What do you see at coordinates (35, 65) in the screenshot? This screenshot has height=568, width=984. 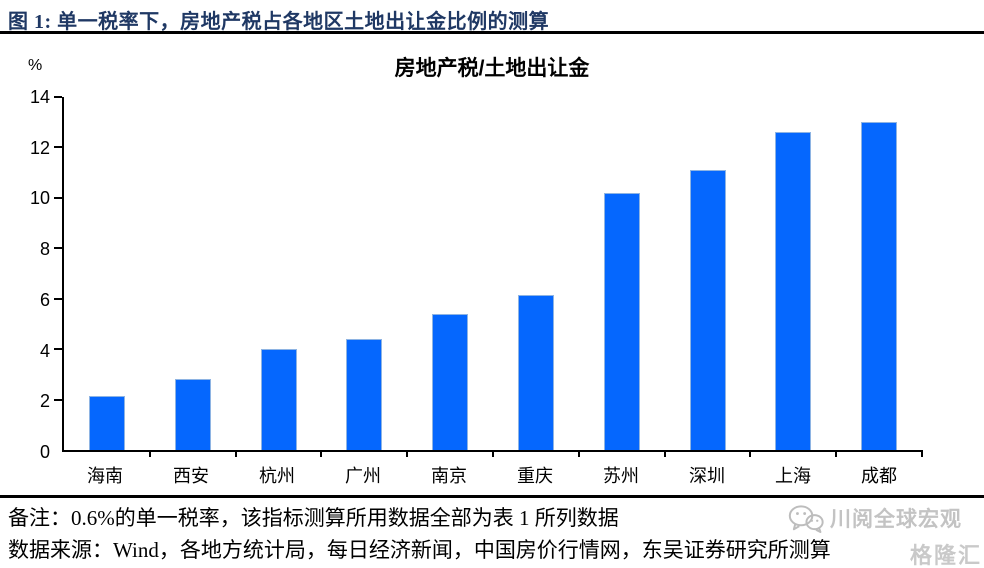 I see `y-axis-unit-label: %` at bounding box center [35, 65].